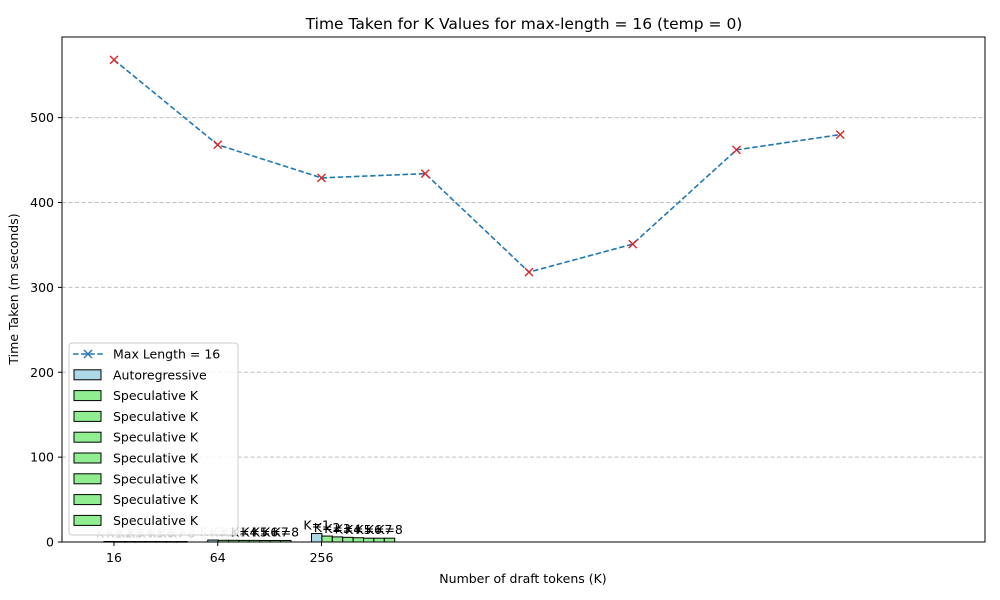 The image size is (1000, 600). I want to click on legend-entry-label: Max Length = 16, so click(166, 354).